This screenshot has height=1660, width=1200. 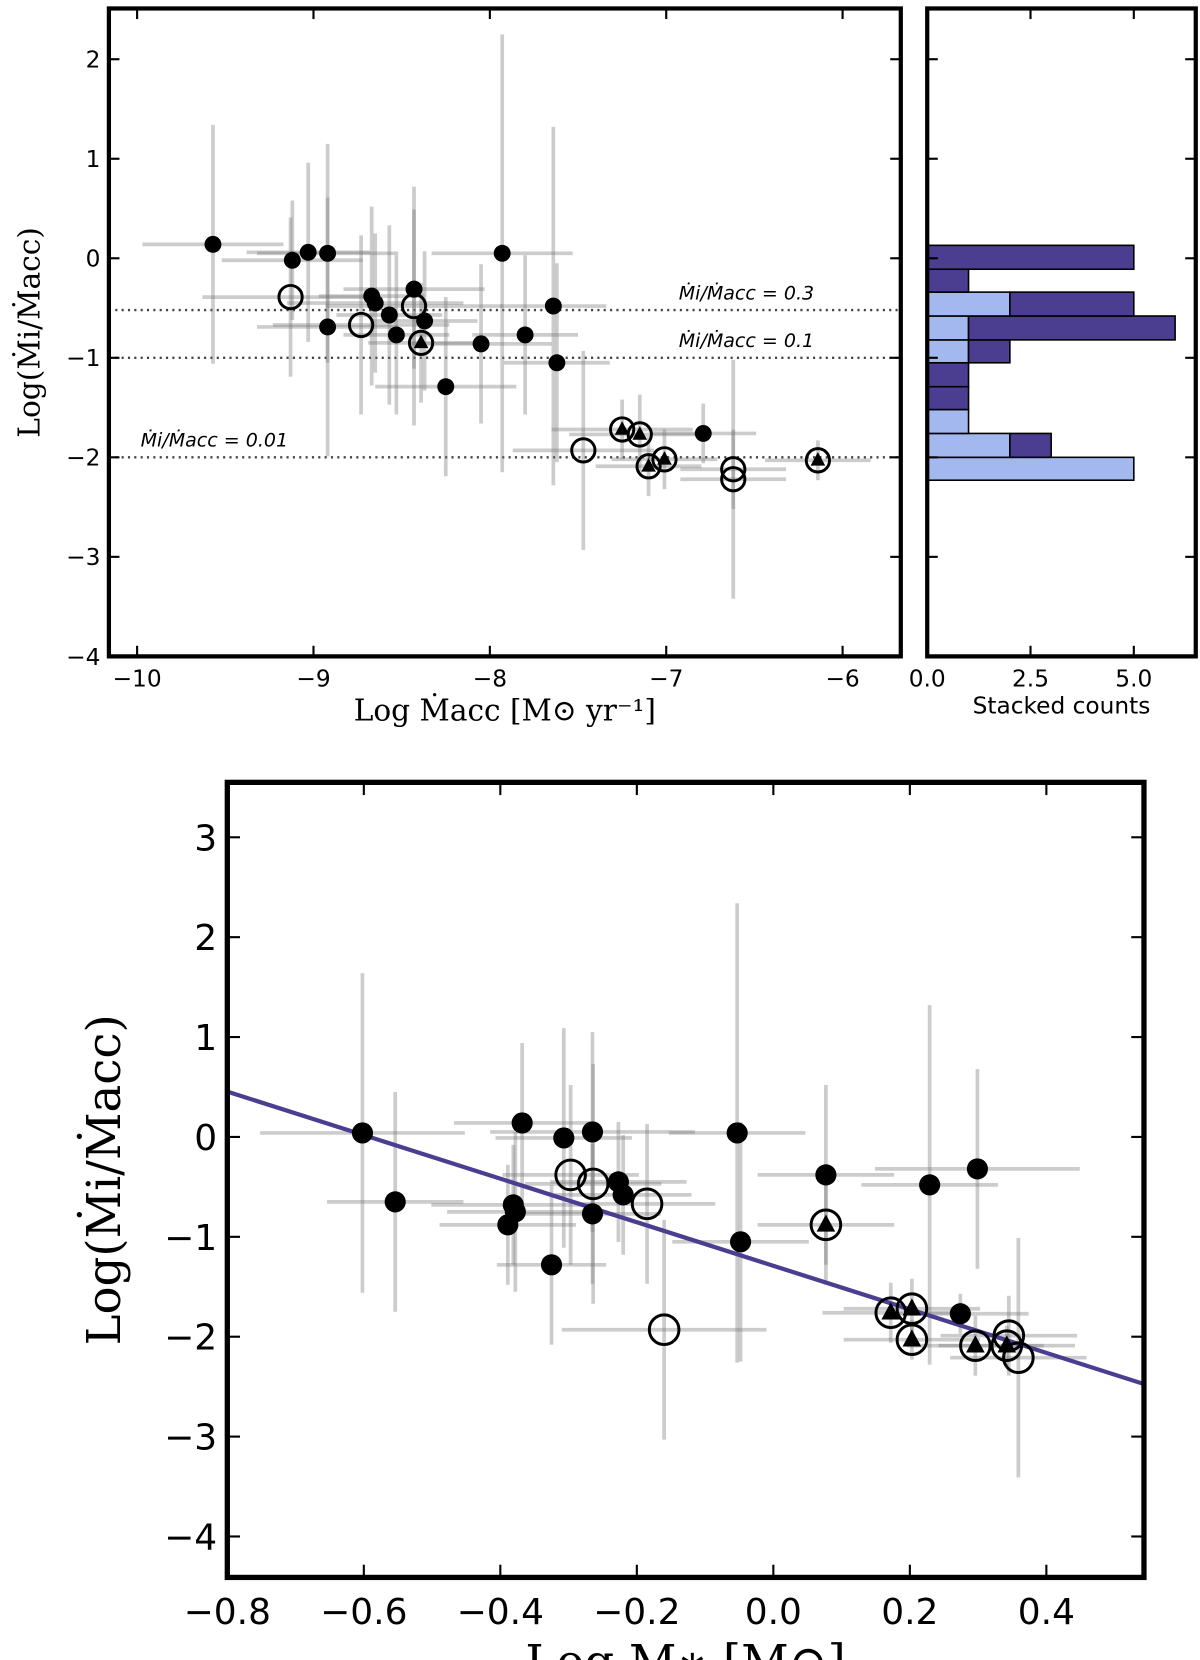 I want to click on fit-line, so click(x=685, y=1238).